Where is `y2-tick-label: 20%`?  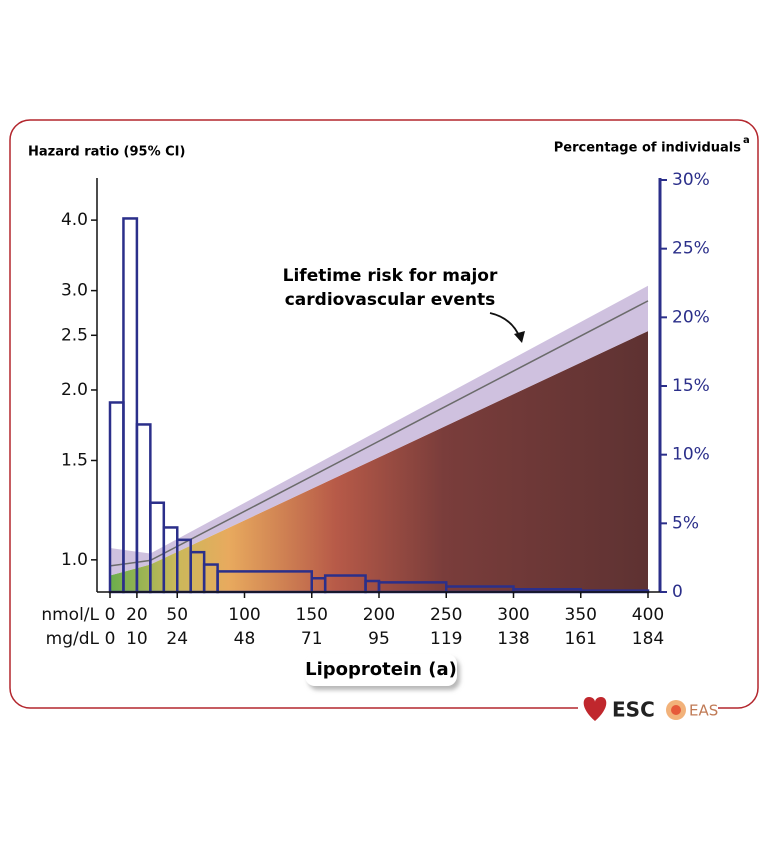 y2-tick-label: 20% is located at coordinates (691, 317).